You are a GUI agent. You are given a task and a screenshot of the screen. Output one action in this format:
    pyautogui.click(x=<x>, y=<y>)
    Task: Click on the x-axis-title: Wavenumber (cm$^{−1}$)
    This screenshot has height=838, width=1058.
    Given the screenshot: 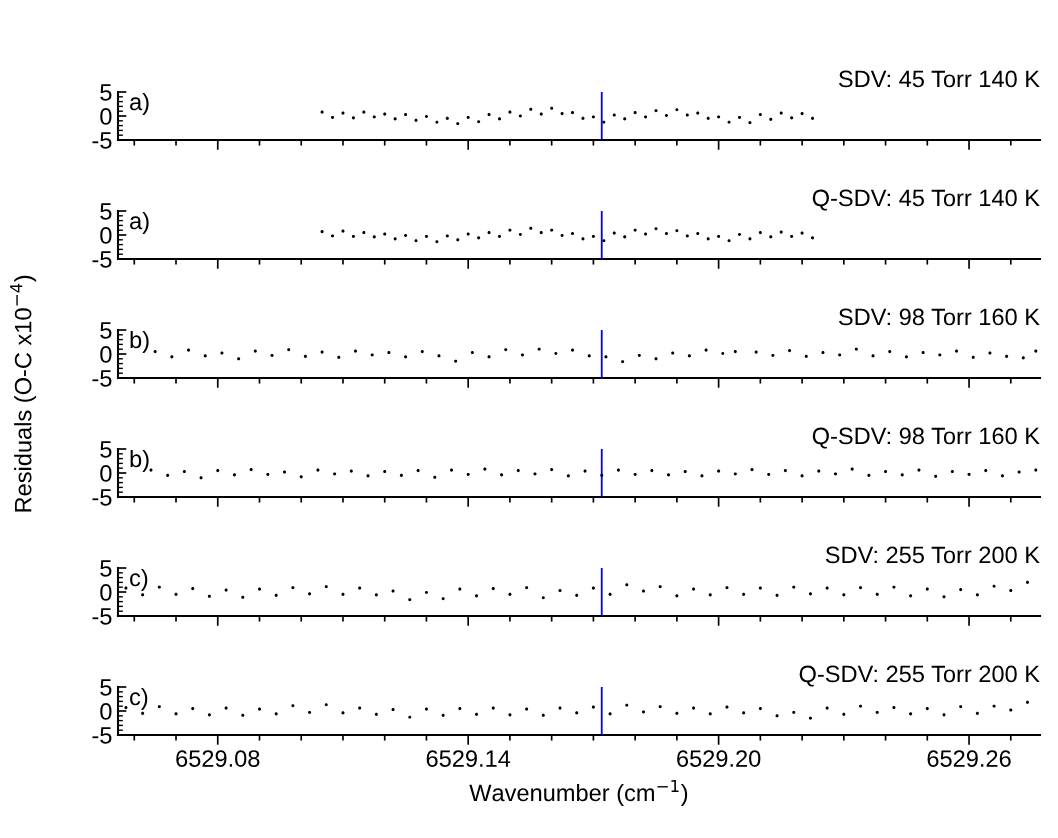 What is the action you would take?
    pyautogui.click(x=578, y=792)
    